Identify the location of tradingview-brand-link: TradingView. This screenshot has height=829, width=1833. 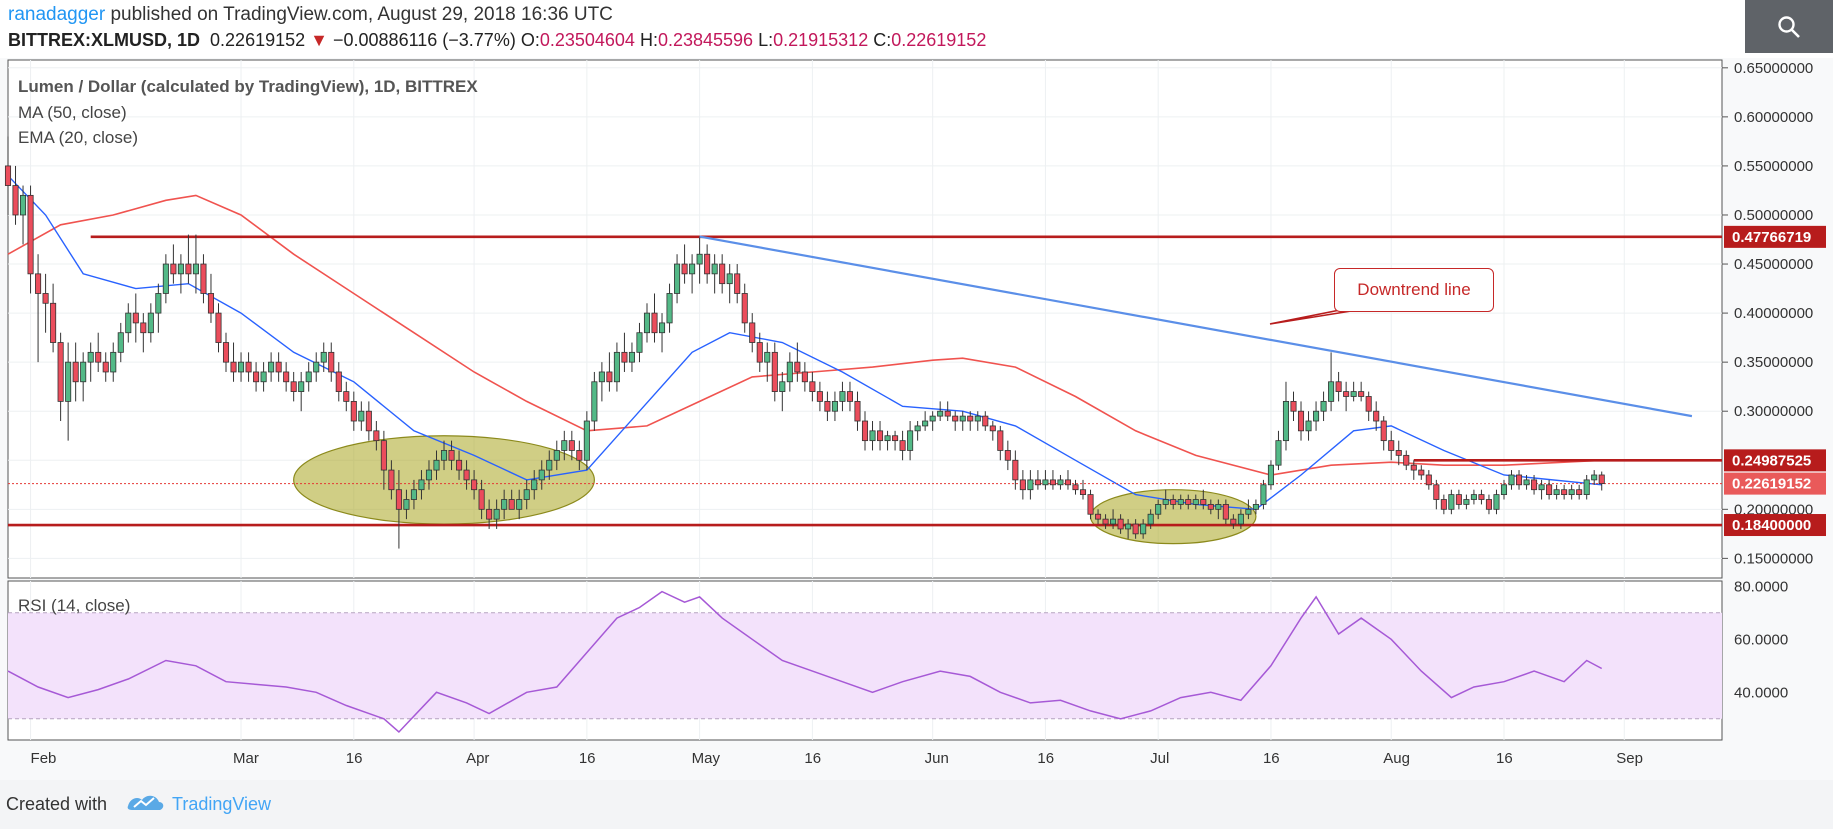
(222, 804).